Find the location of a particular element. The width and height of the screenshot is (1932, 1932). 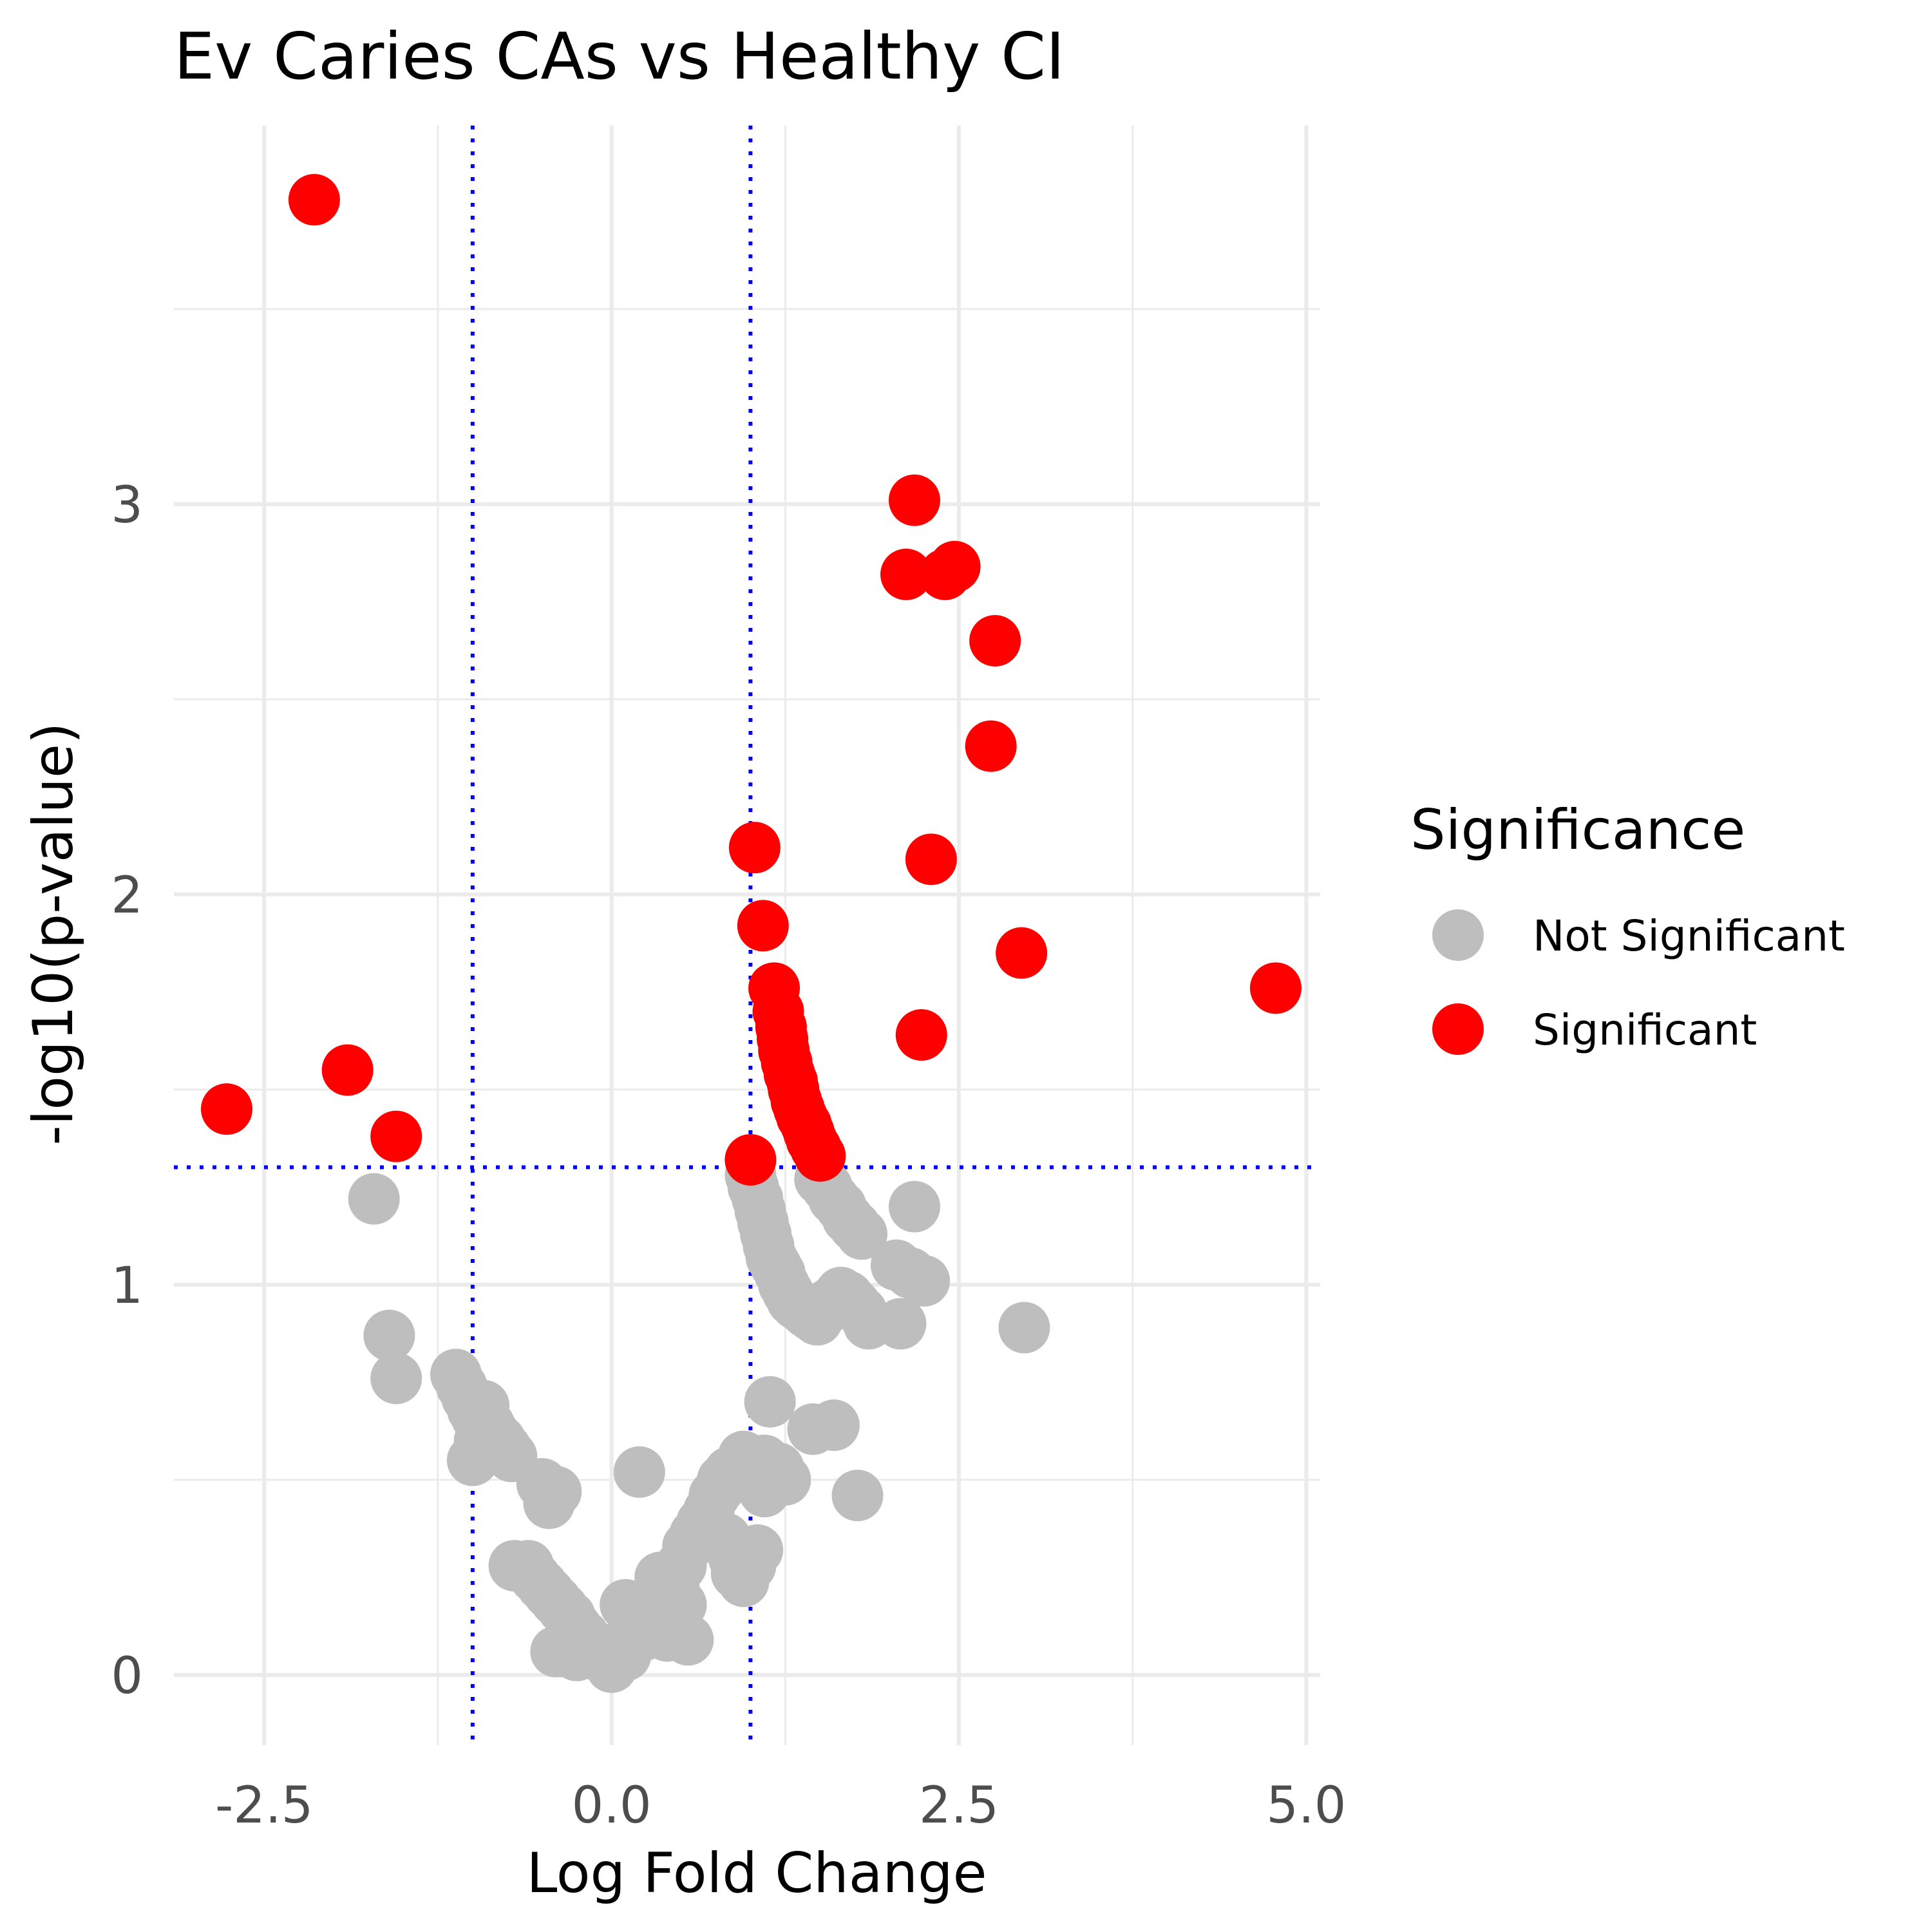

x-axis-tick-labels: -2.5 0.0 2.5 5.0 is located at coordinates (781, 1806).